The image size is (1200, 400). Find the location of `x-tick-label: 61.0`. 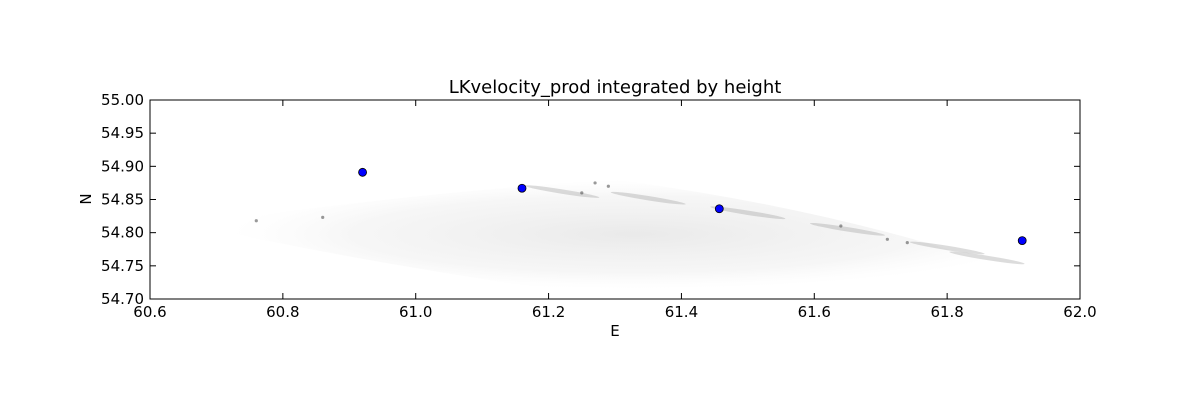

x-tick-label: 61.0 is located at coordinates (415, 312).